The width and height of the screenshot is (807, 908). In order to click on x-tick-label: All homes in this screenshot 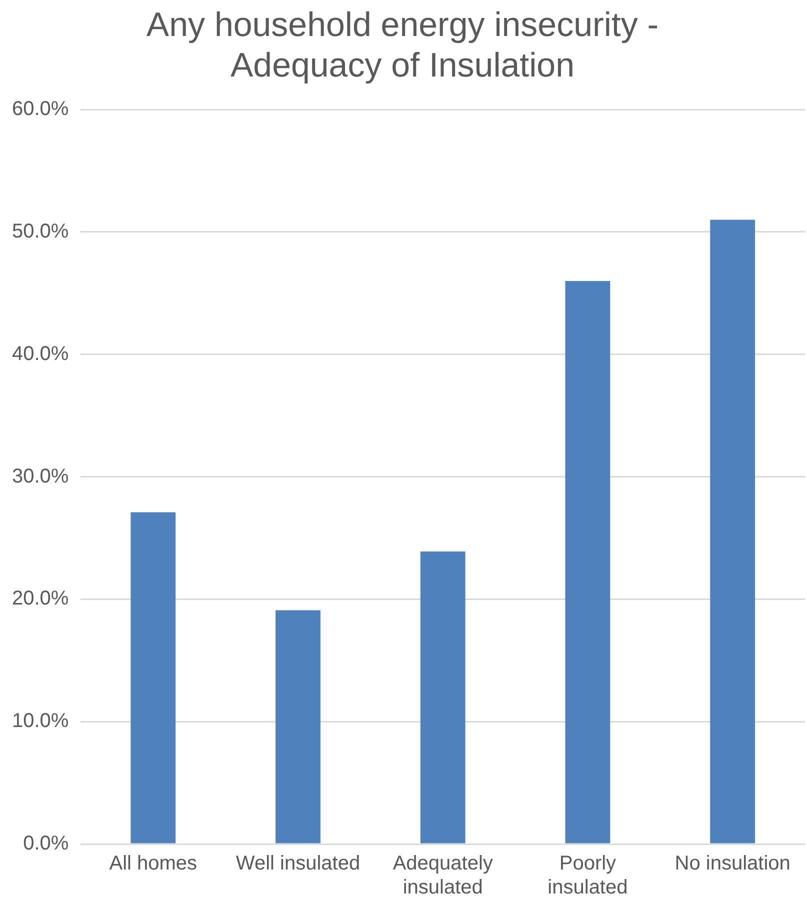, I will do `click(153, 863)`.